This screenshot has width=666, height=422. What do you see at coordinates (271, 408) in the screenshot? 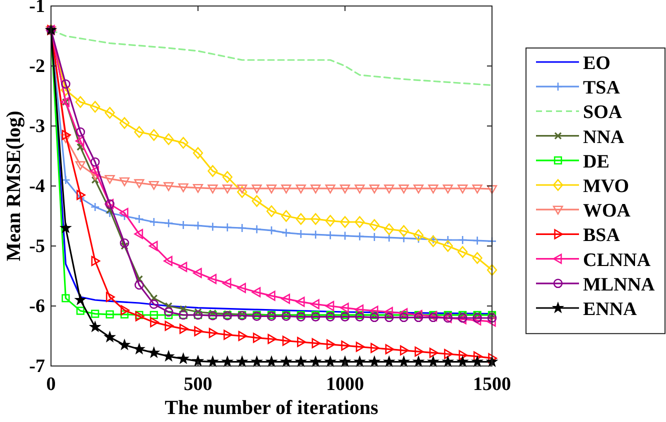
I see `x-axis-title: The number of iterations` at bounding box center [271, 408].